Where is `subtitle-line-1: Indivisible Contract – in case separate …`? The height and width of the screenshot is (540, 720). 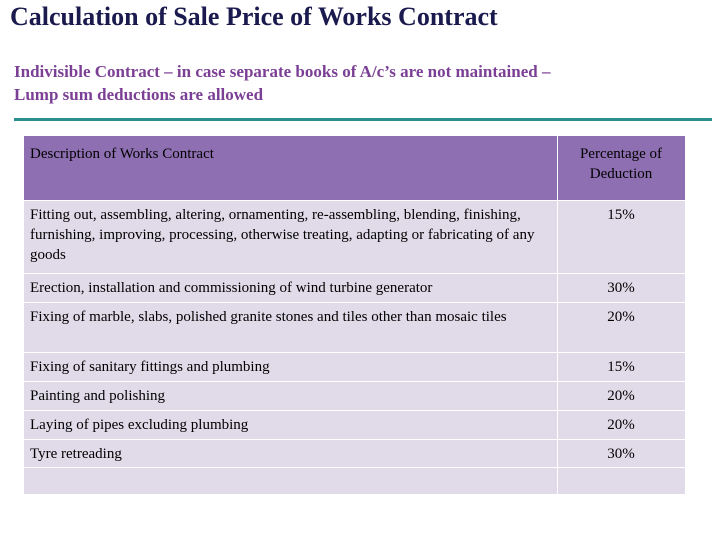 subtitle-line-1: Indivisible Contract – in case separate … is located at coordinates (282, 71).